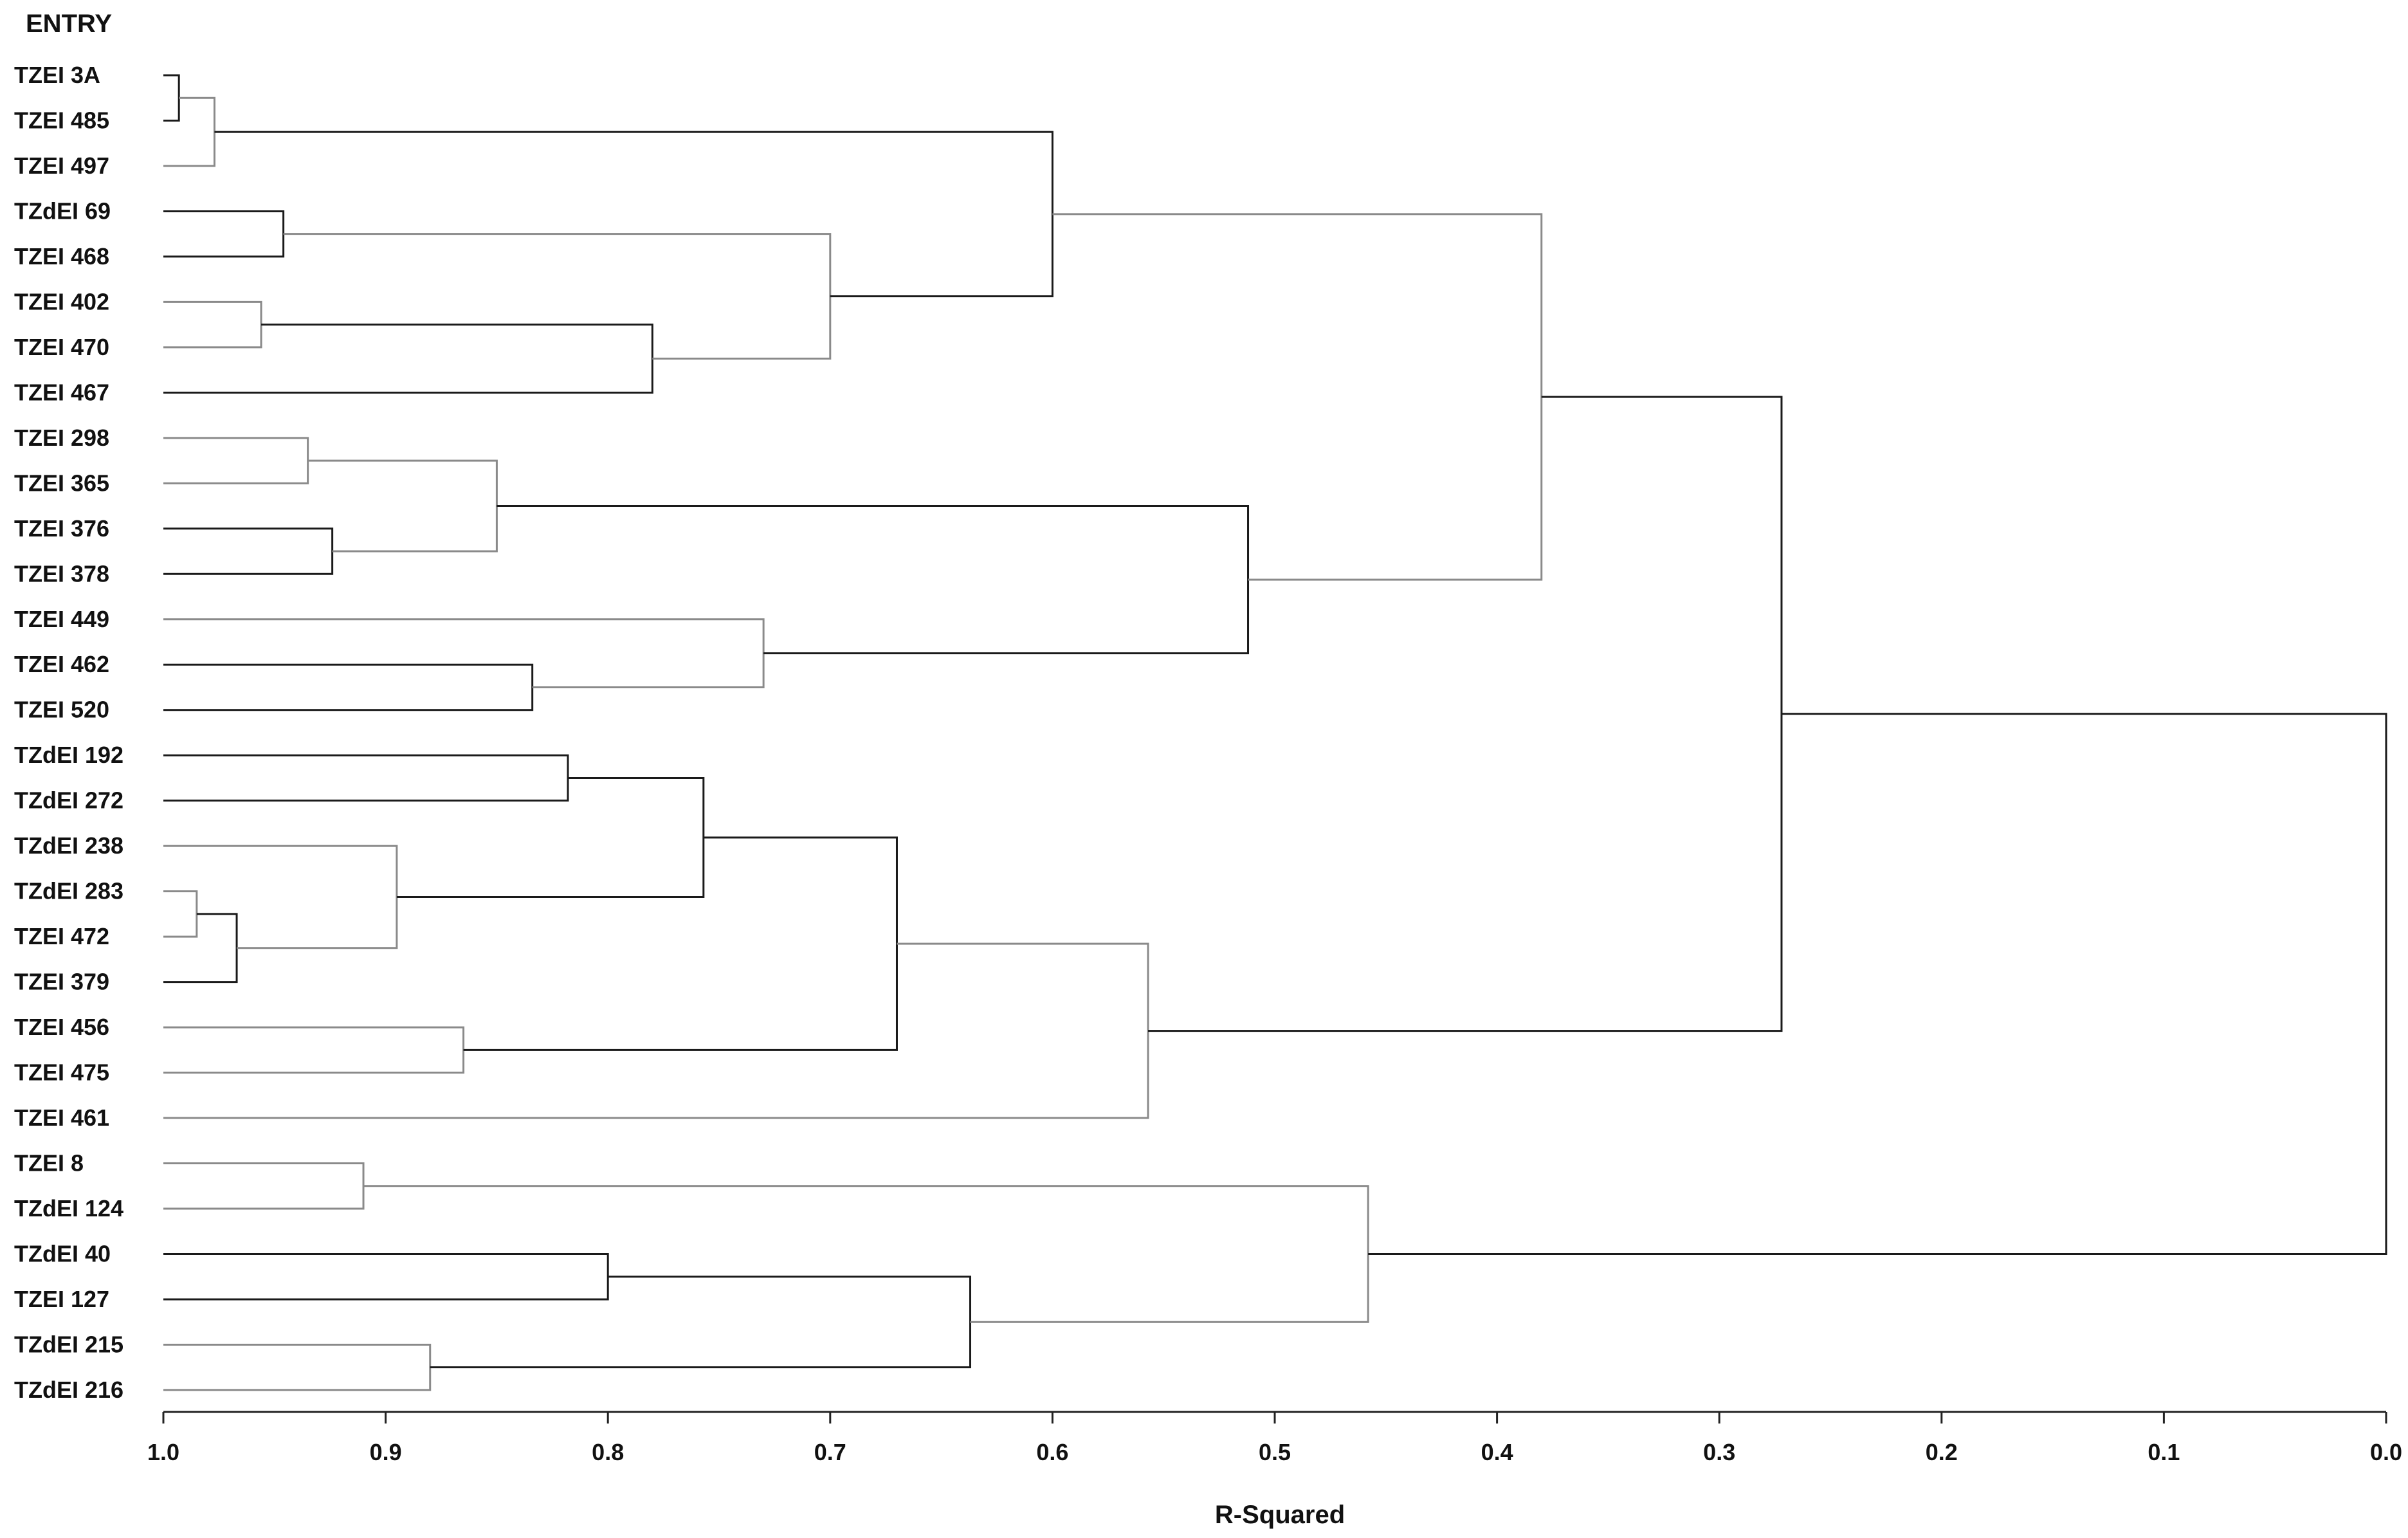 This screenshot has height=1538, width=2408. I want to click on branch-c18, so click(280, 897).